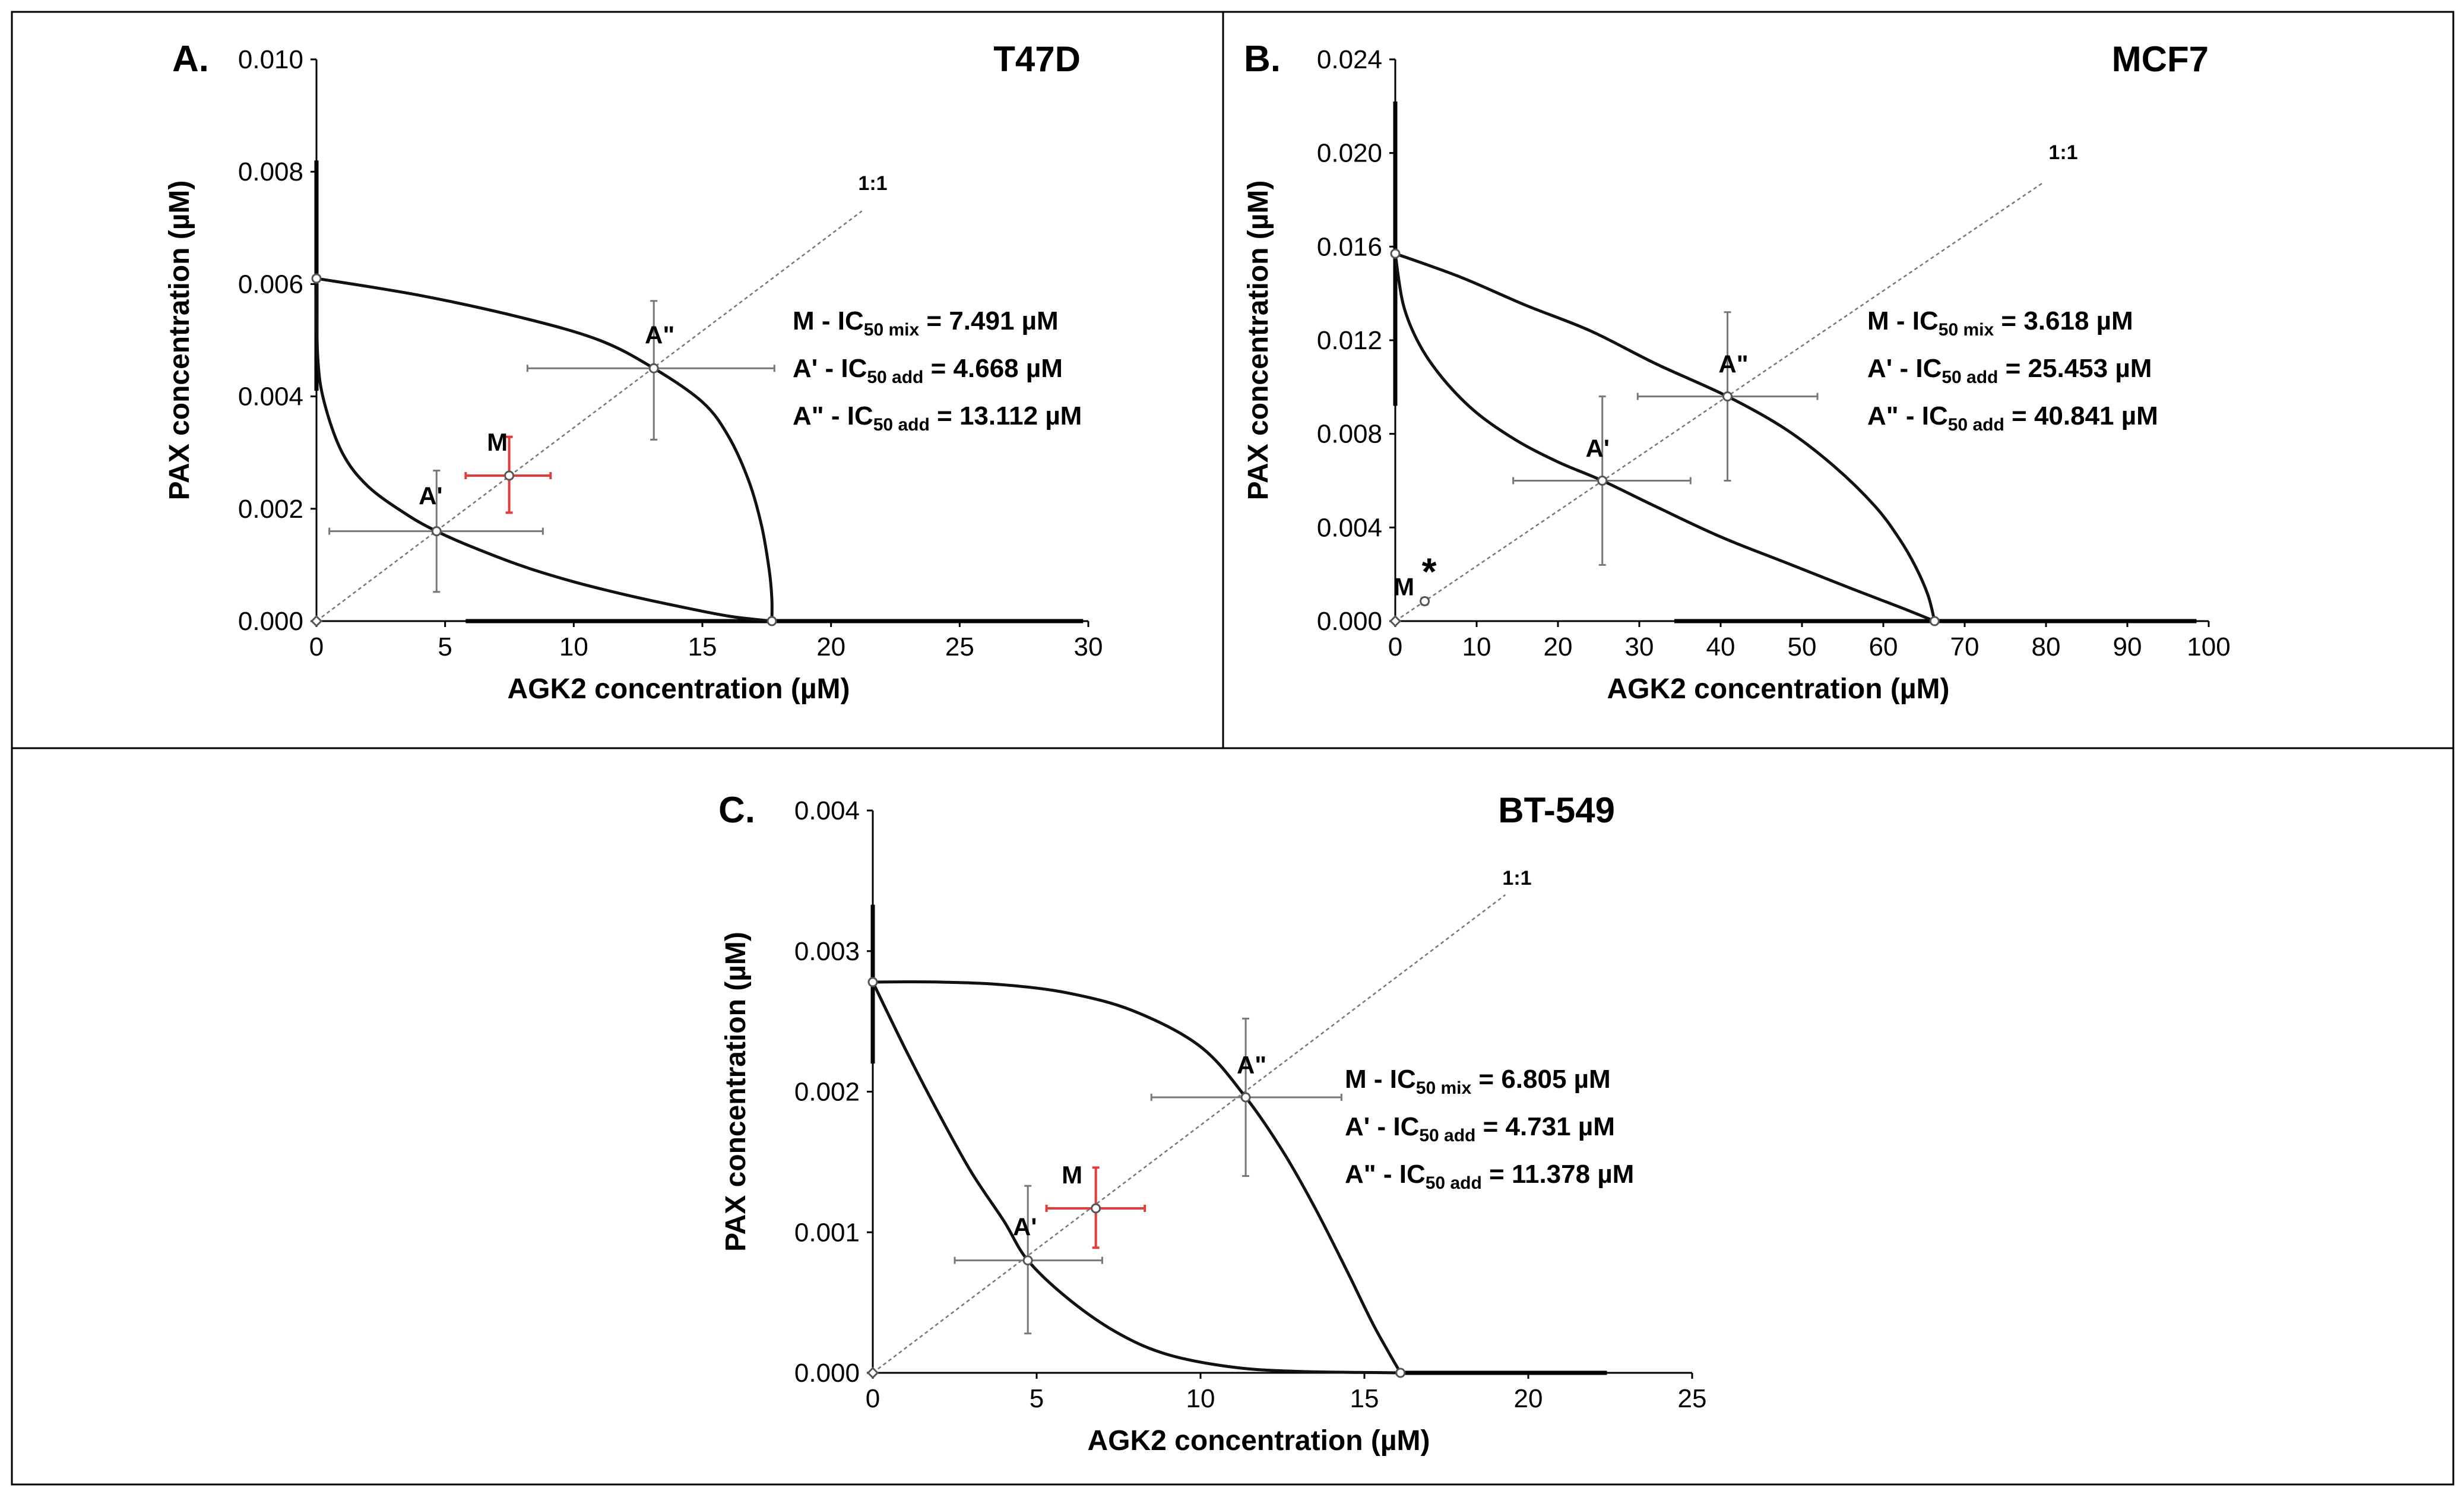 This screenshot has height=1510, width=2464. I want to click on y-tick-label: 0.006, so click(270, 284).